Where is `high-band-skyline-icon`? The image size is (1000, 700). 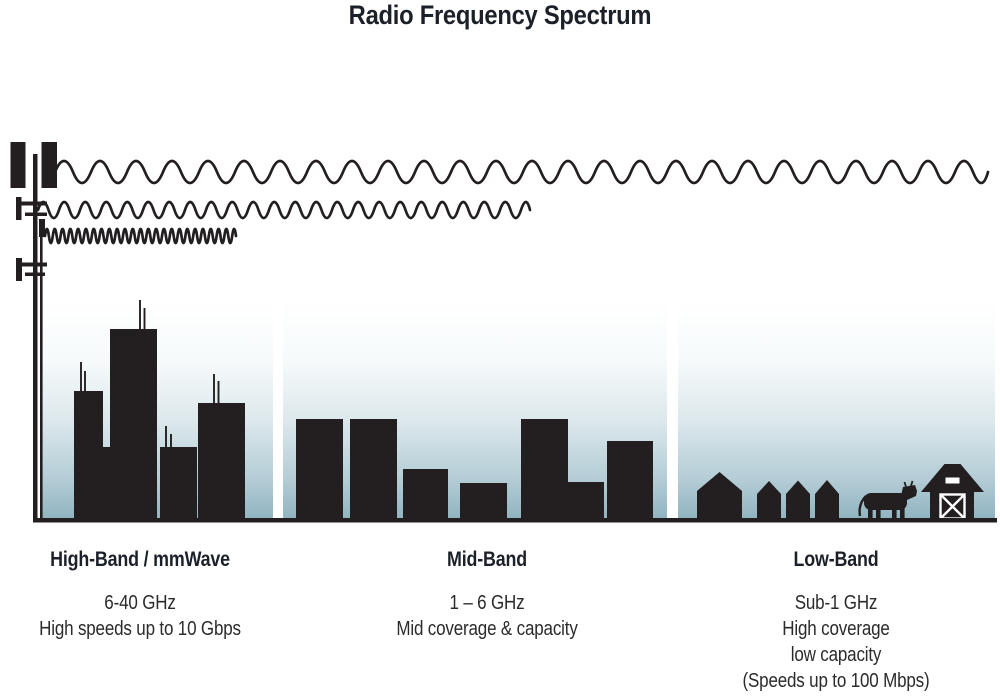
high-band-skyline-icon is located at coordinates (159, 410).